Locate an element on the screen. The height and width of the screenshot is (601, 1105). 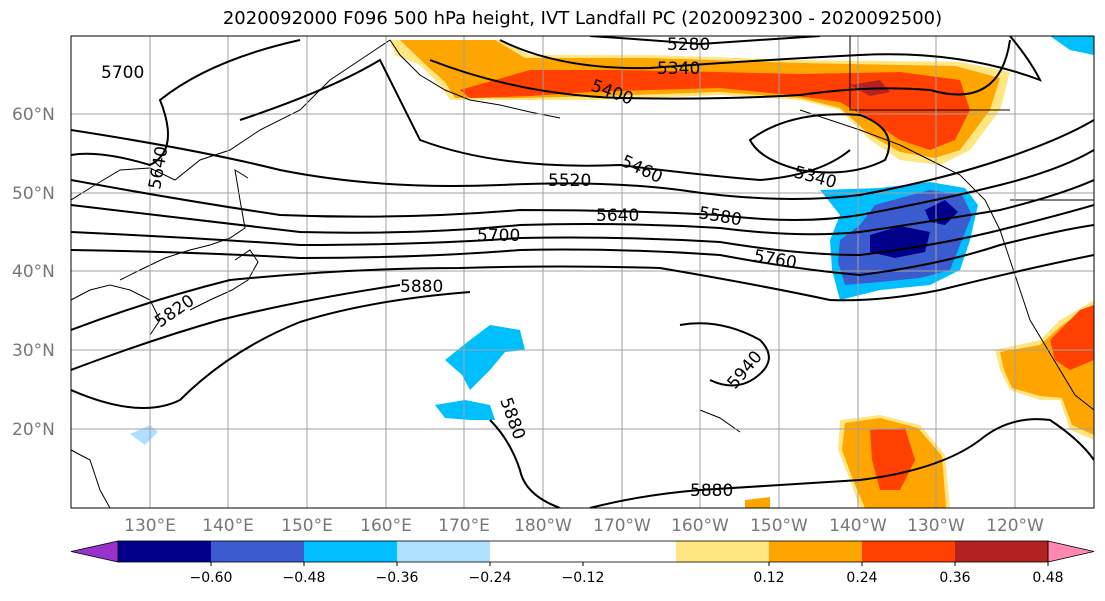
colorbar-tick-label: 0.36 is located at coordinates (954, 578).